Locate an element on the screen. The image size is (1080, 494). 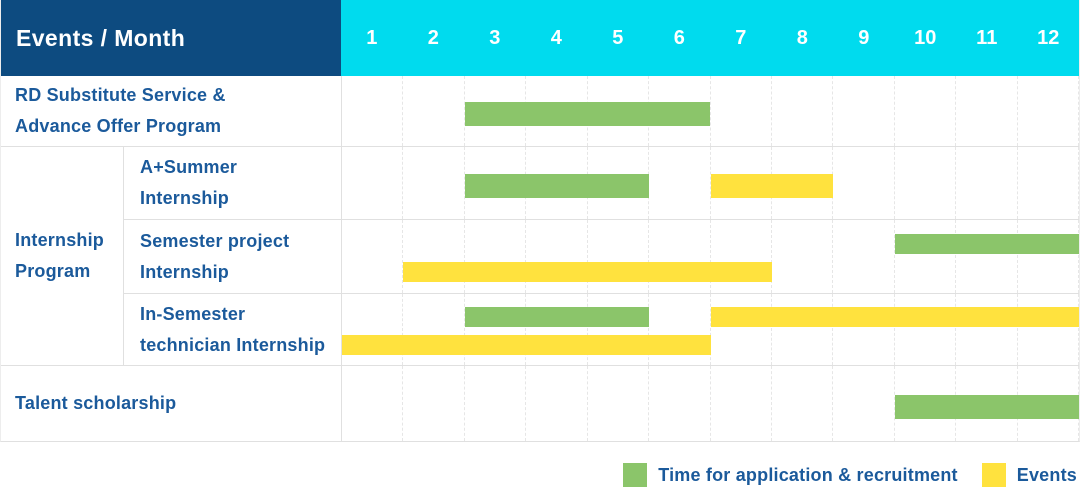
group-label-line: Program is located at coordinates (53, 271).